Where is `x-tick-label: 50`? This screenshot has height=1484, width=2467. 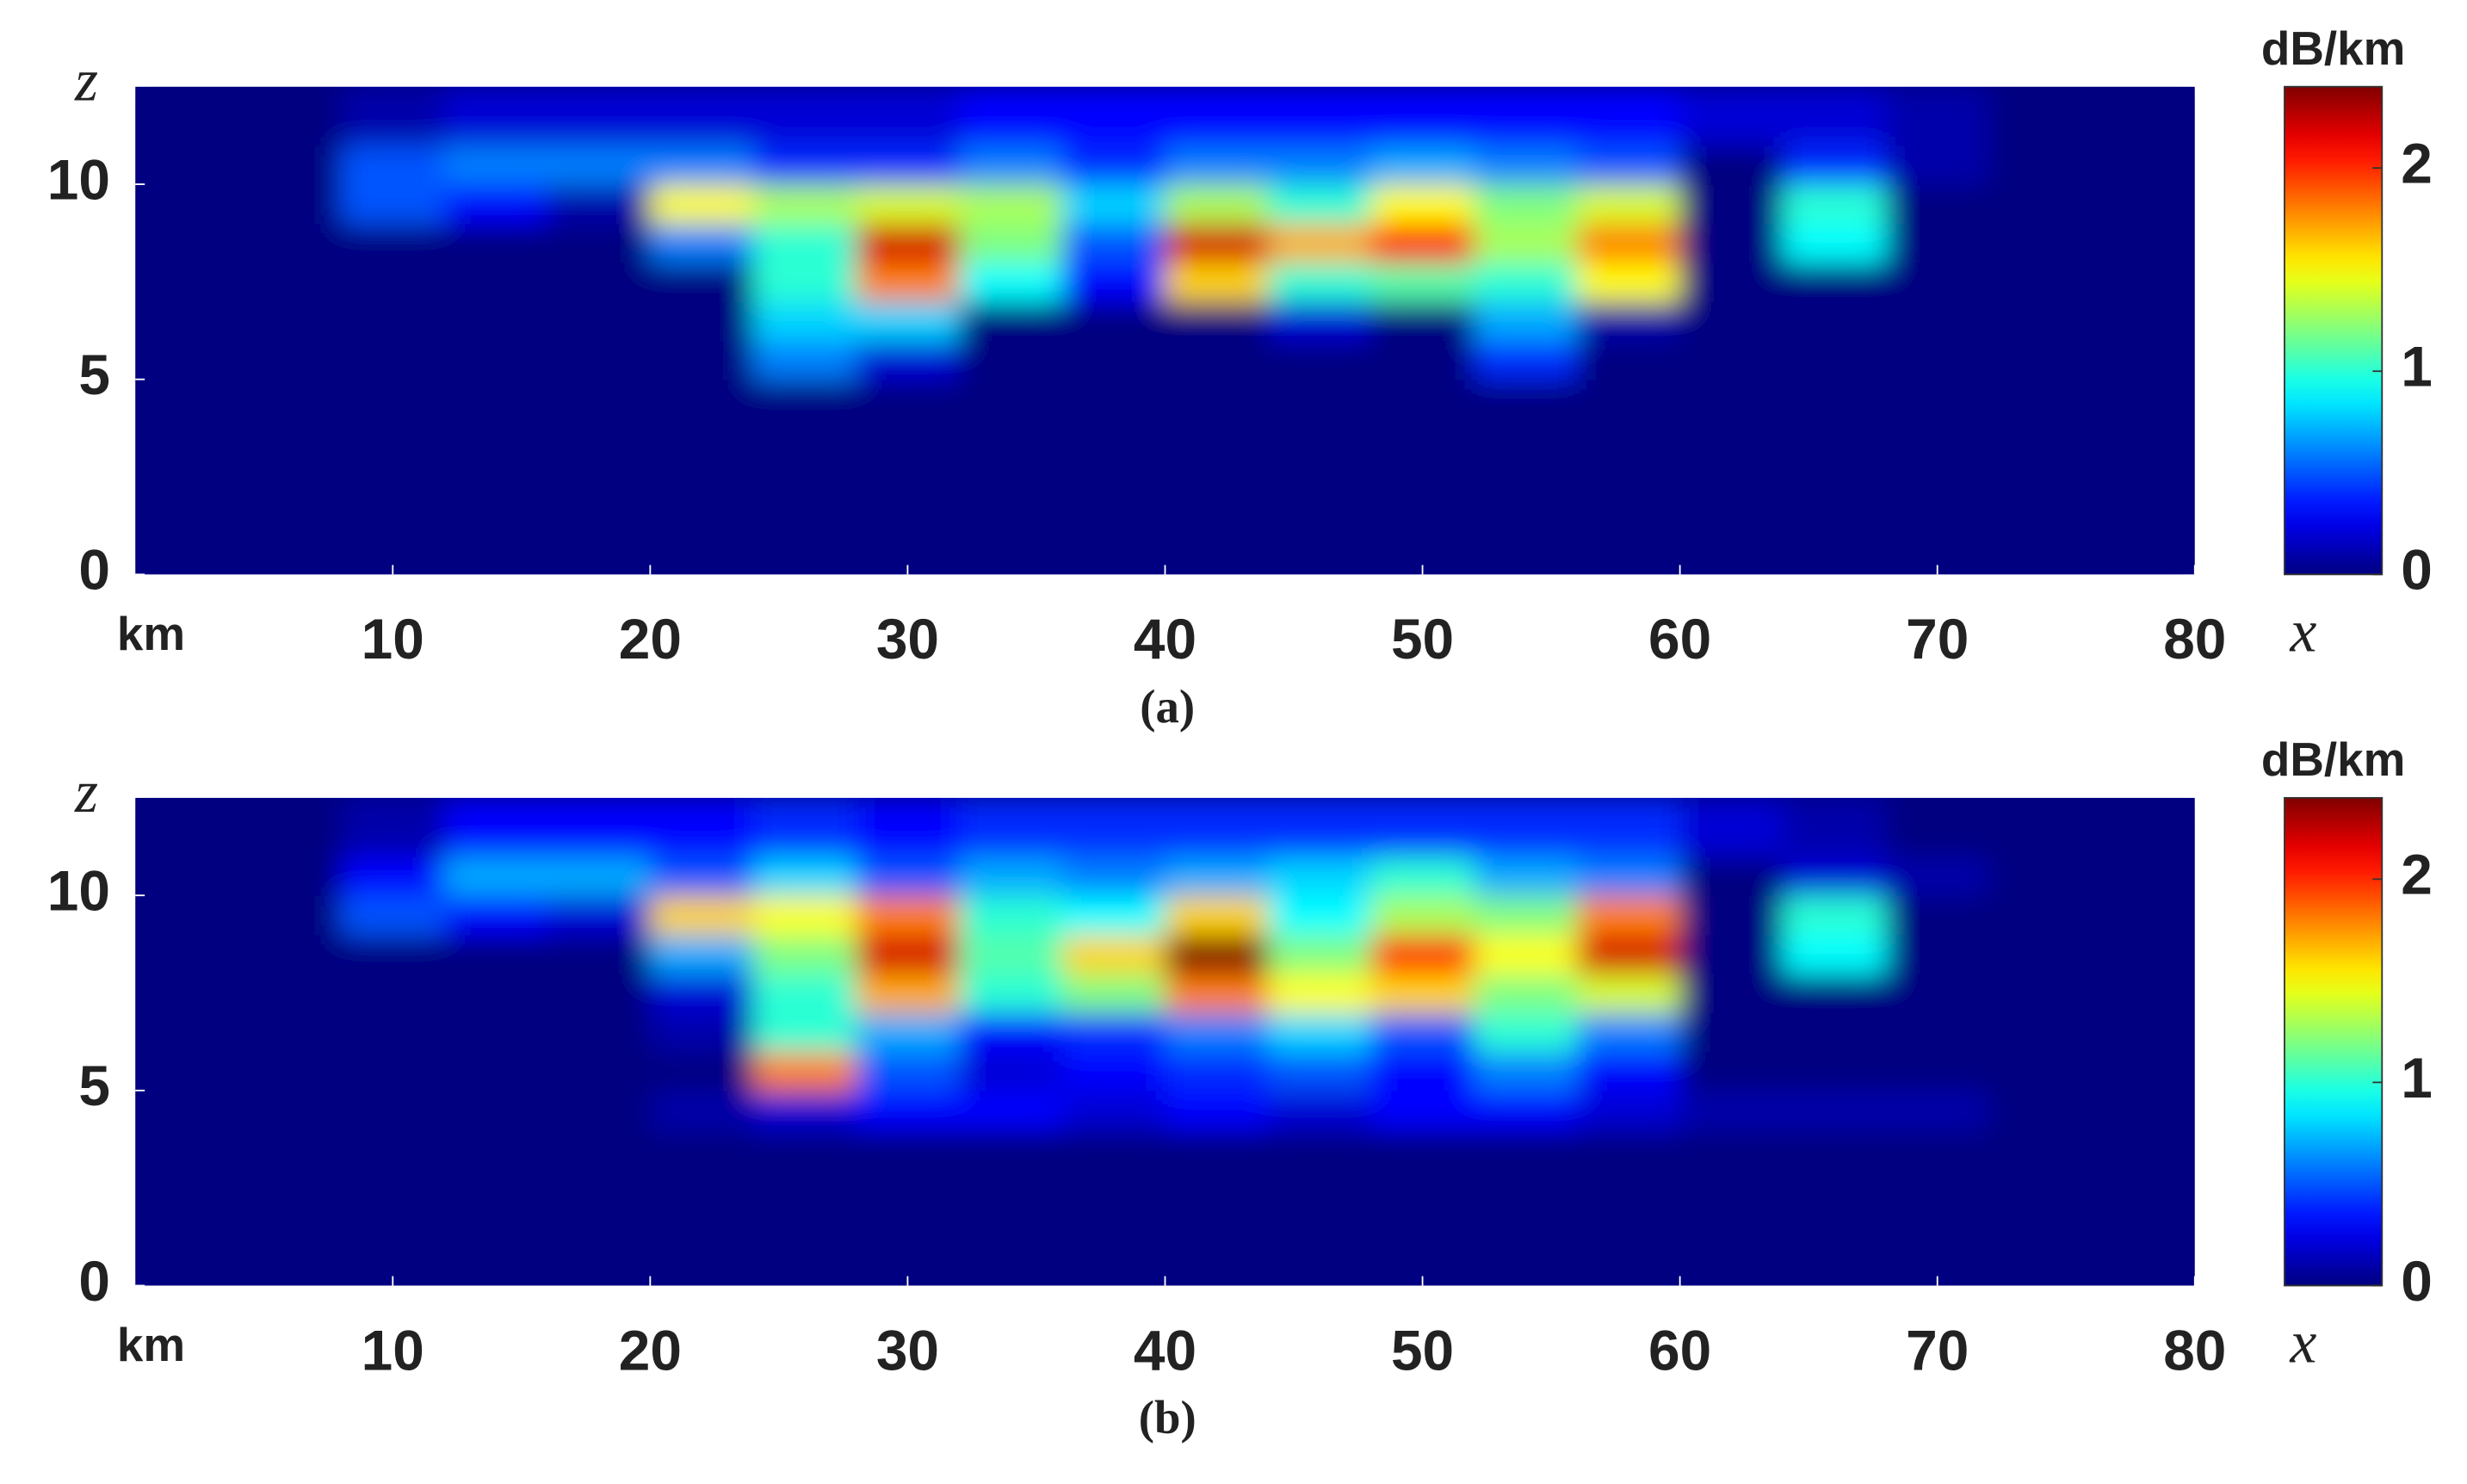
x-tick-label: 50 is located at coordinates (1422, 1350).